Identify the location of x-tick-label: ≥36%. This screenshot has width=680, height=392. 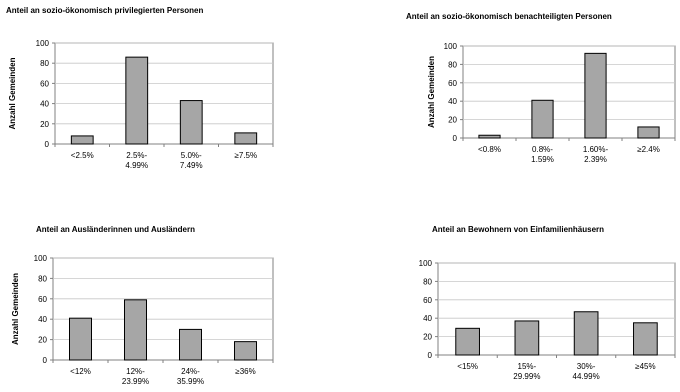
(245, 371).